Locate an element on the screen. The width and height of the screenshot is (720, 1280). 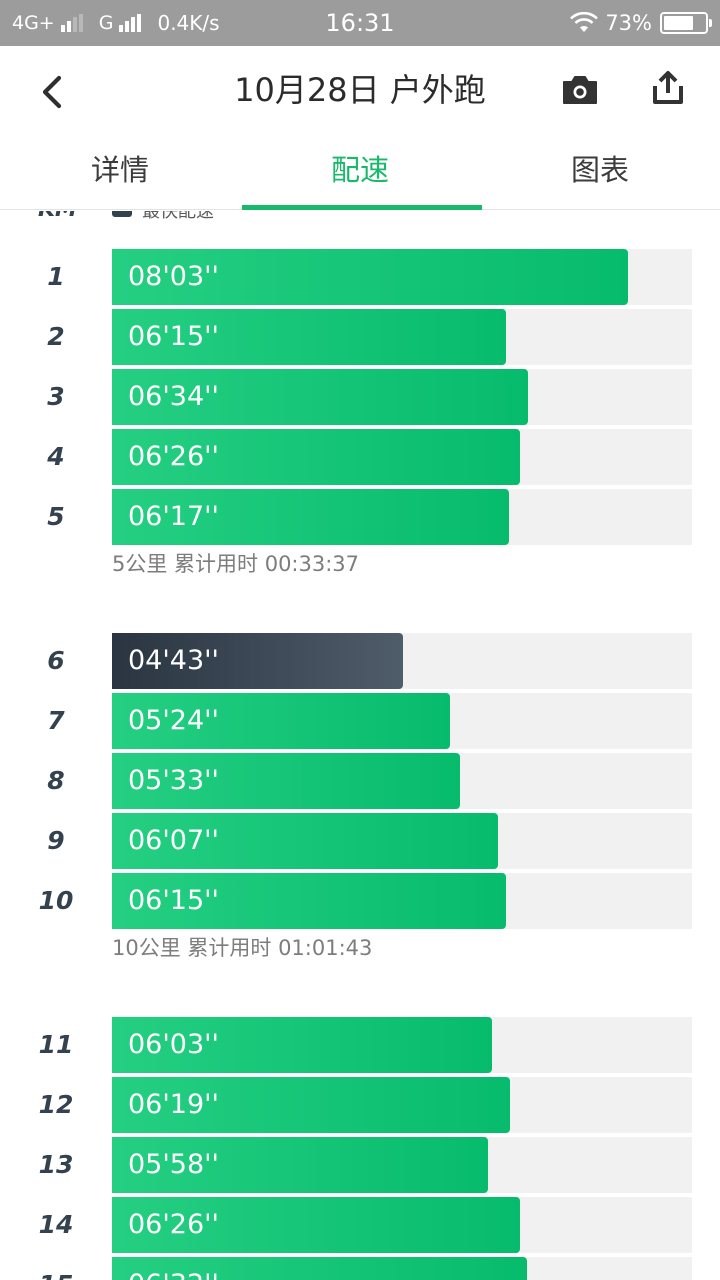
pace-row: 10 06'15'' is located at coordinates (360, 901).